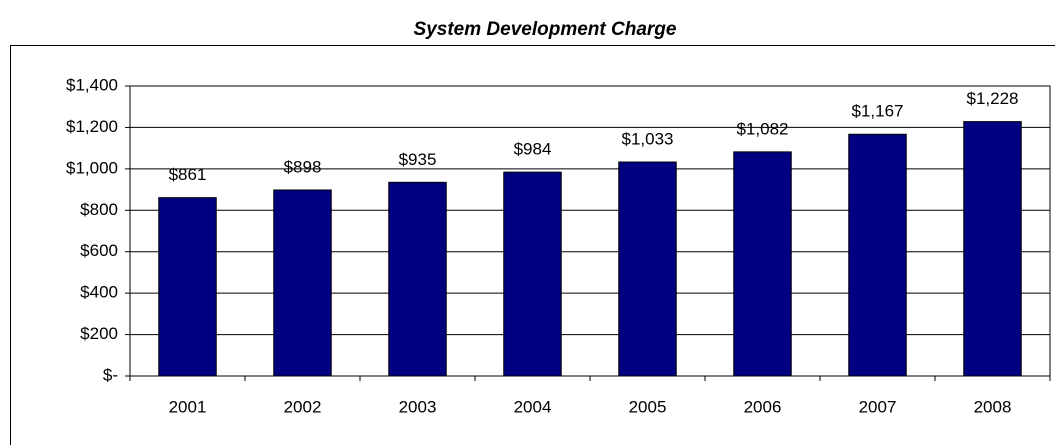 The height and width of the screenshot is (445, 1055). I want to click on x-tick-label: 2008, so click(993, 406).